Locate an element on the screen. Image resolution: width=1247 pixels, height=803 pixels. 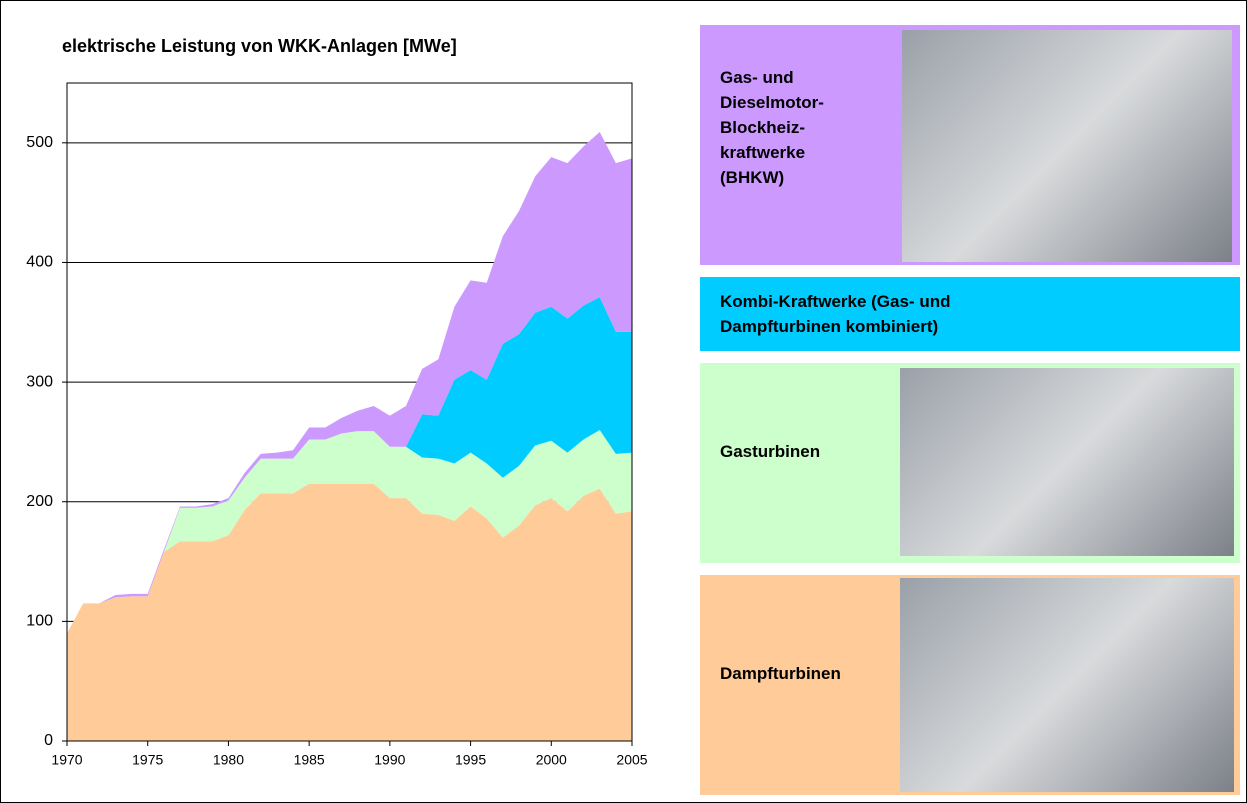
x-tick-label: 1990 is located at coordinates (389, 760).